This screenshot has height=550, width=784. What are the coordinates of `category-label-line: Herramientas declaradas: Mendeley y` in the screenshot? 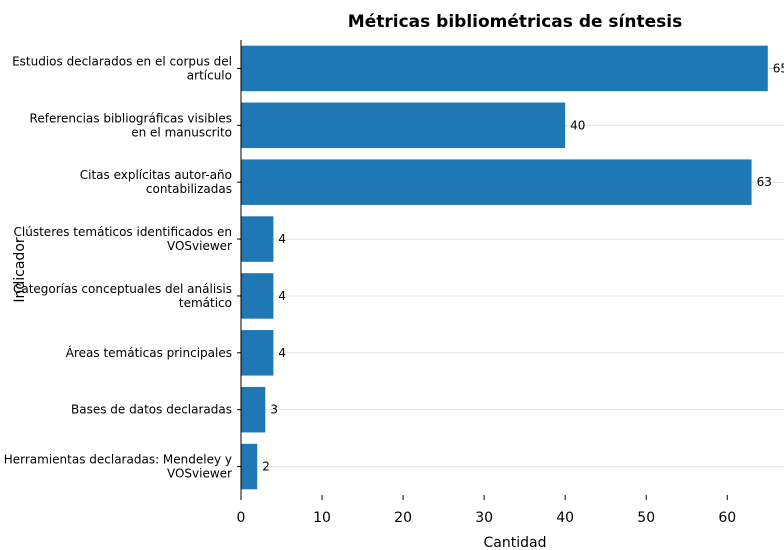 It's located at (118, 460).